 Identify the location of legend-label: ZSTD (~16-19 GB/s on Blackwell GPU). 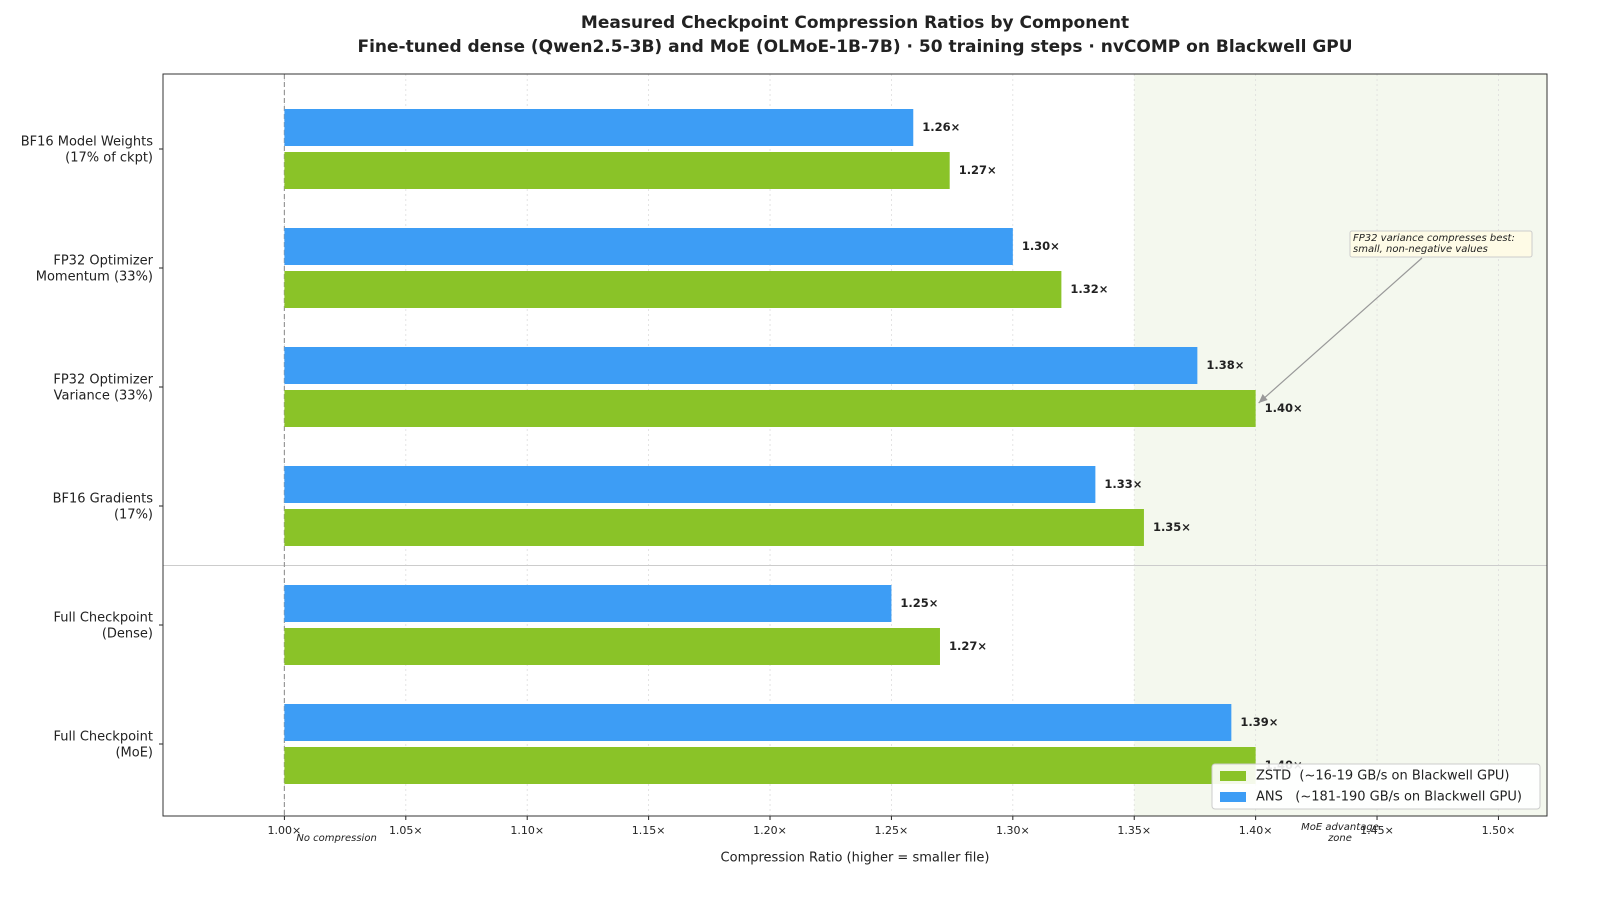
(1383, 776).